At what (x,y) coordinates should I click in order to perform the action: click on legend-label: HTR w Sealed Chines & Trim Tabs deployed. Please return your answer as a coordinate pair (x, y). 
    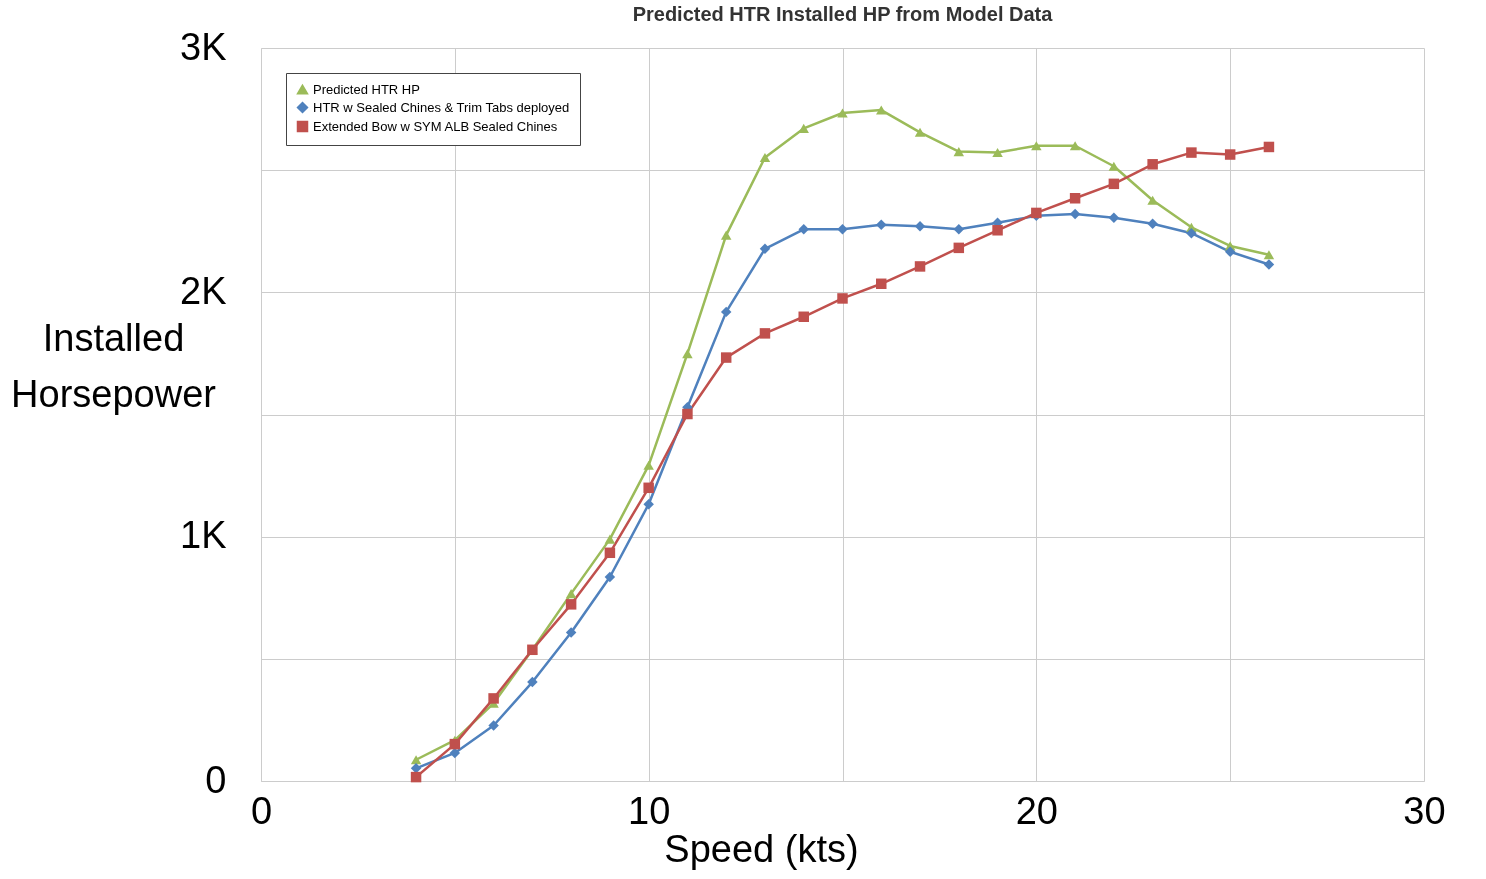
    Looking at the image, I should click on (441, 107).